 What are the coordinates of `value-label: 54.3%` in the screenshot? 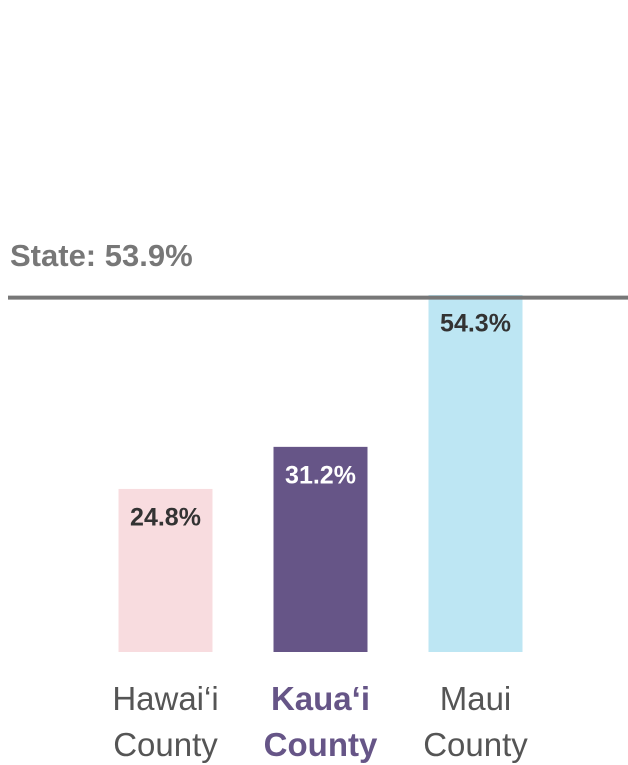 It's located at (475, 324).